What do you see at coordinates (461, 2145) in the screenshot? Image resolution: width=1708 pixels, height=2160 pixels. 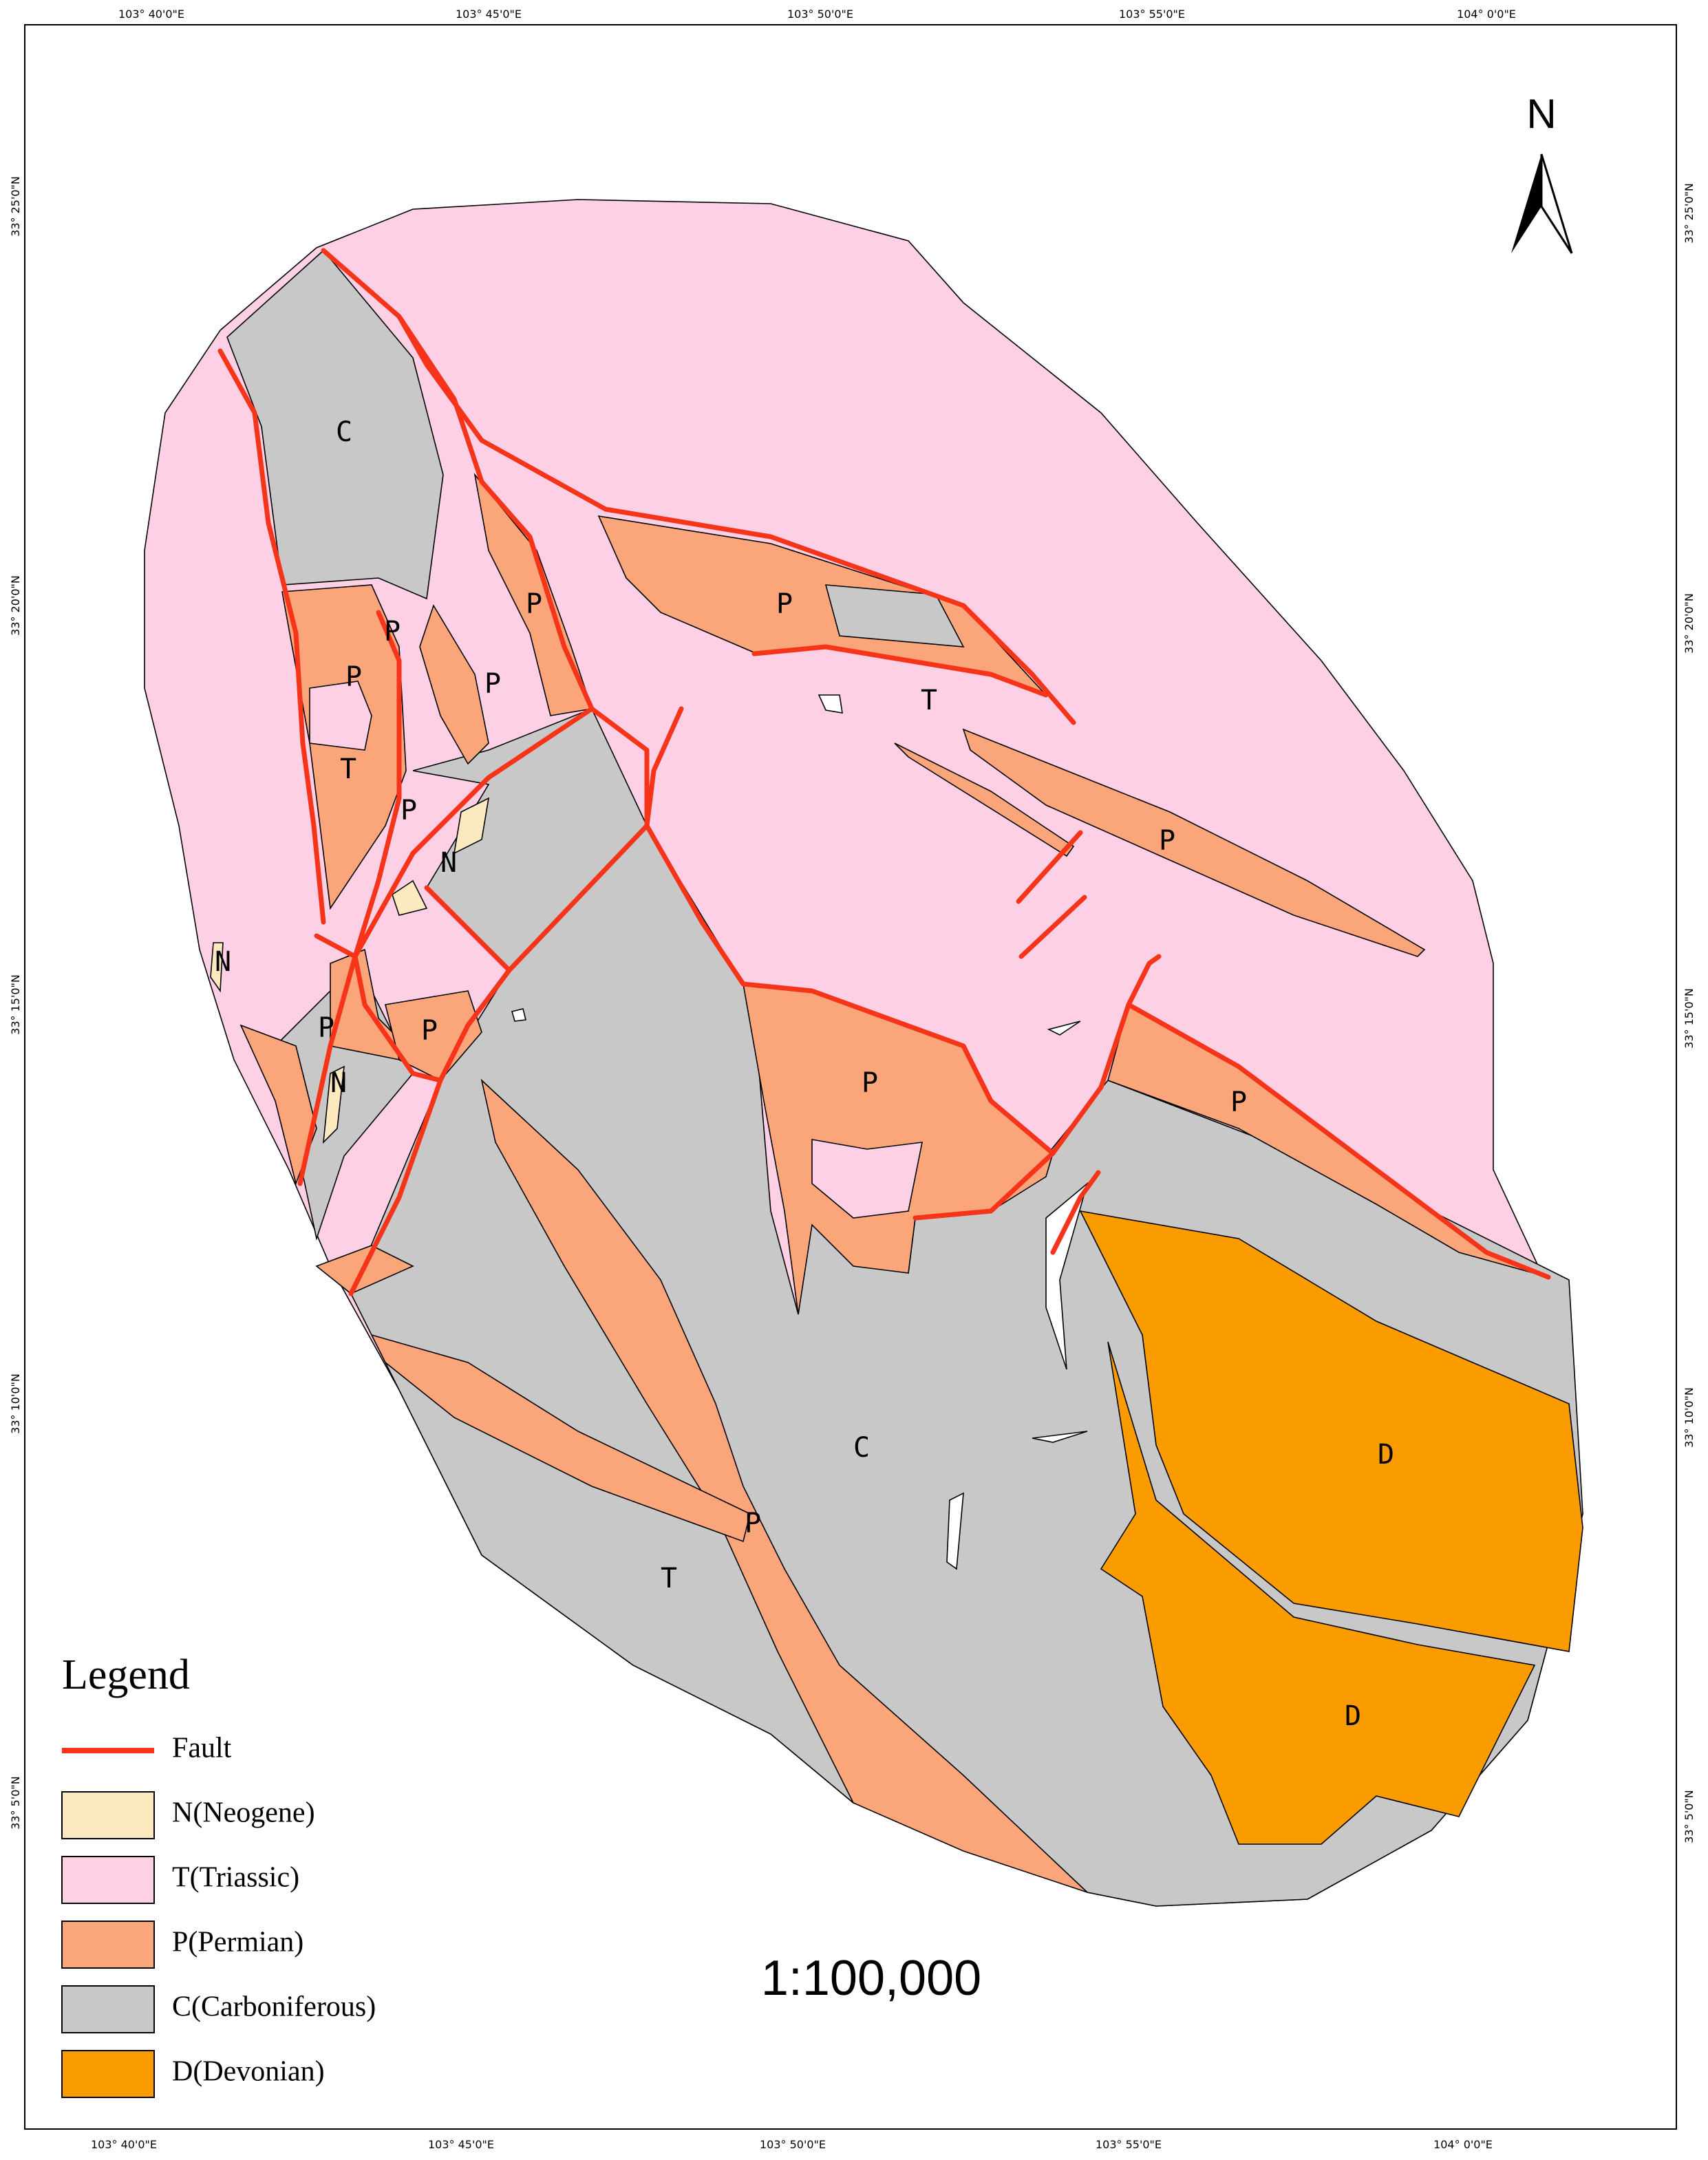 I see `bottom-coord-label: 103° 45'0"E` at bounding box center [461, 2145].